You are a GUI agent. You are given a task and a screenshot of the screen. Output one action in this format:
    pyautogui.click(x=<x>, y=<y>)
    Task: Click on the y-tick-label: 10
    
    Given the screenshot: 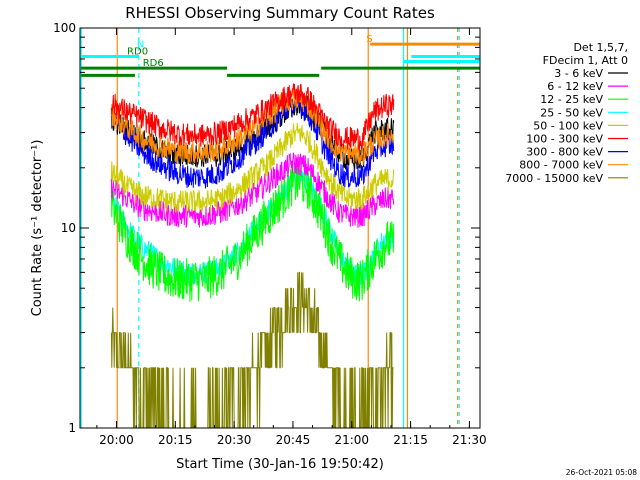 What is the action you would take?
    pyautogui.click(x=68, y=228)
    